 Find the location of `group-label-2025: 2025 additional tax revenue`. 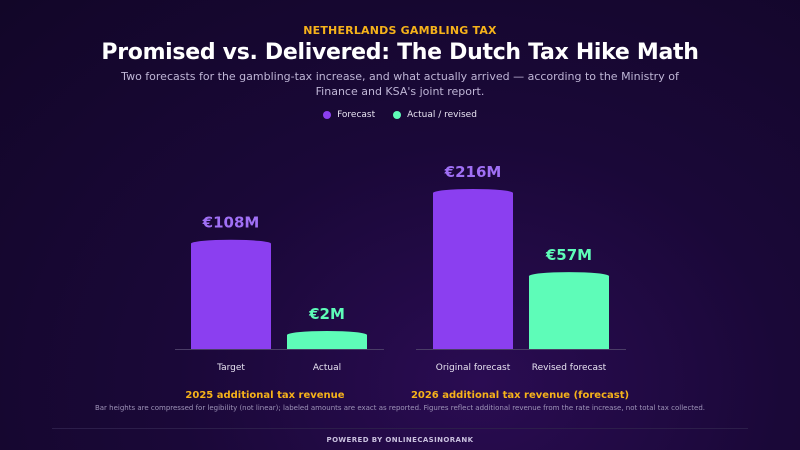

group-label-2025: 2025 additional tax revenue is located at coordinates (265, 395).